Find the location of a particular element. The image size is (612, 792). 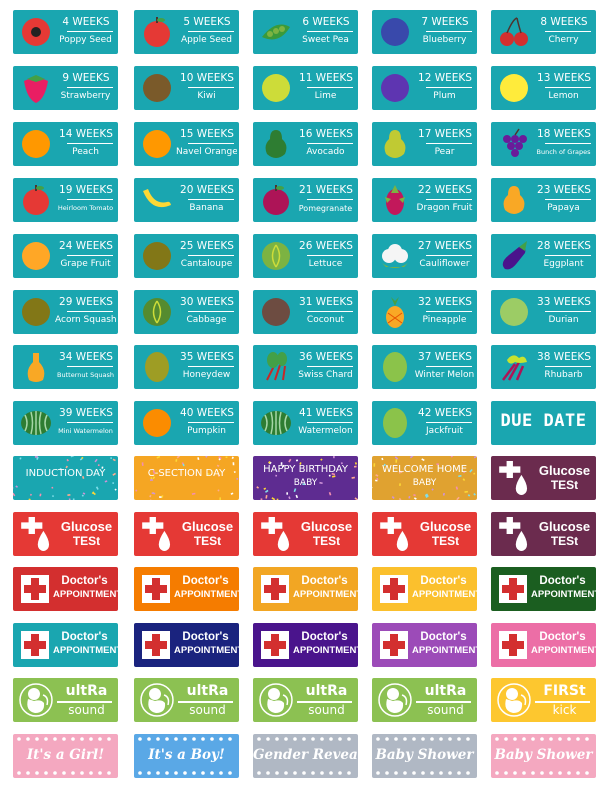

dotted-border is located at coordinates (423, 756).